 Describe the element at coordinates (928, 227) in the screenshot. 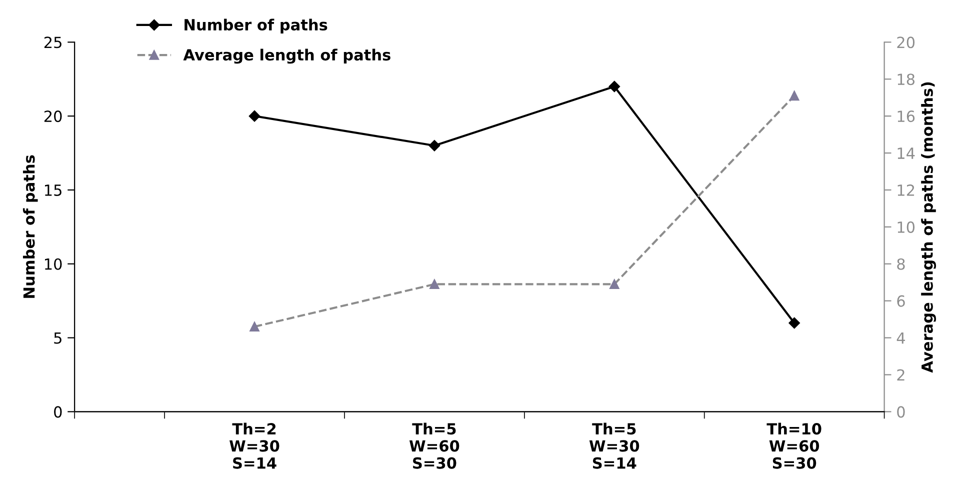

I see `y2-axis-title: Average length of paths (months)` at that location.